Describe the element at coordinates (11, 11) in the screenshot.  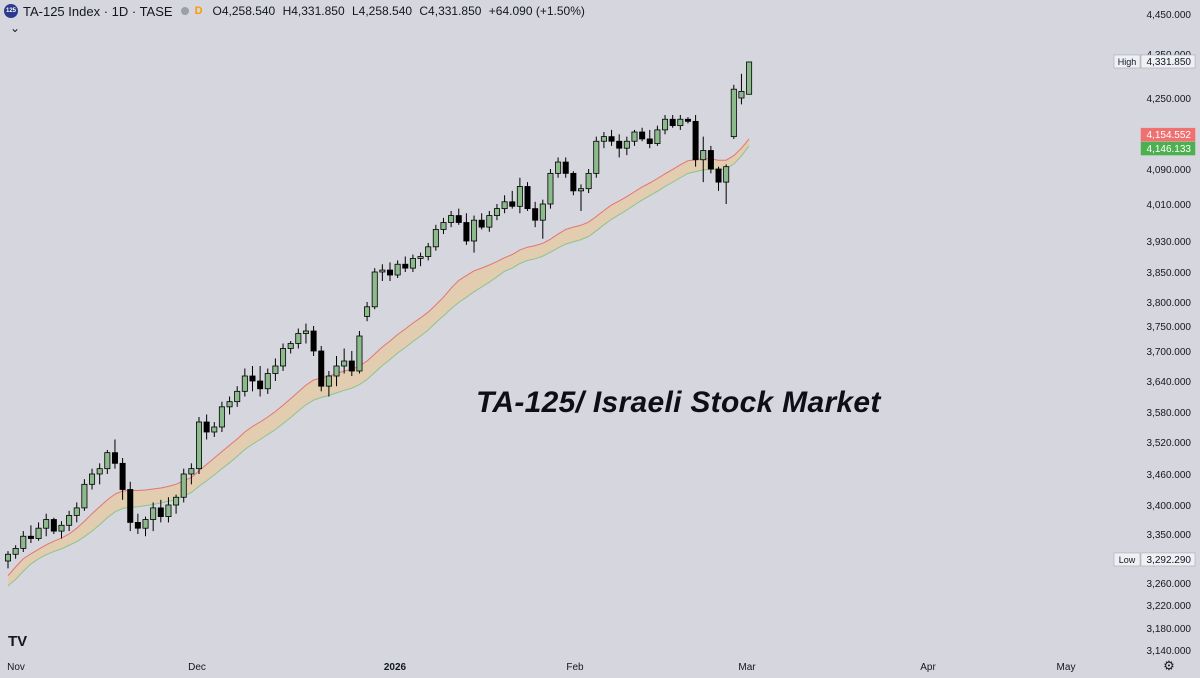
I see `symbol-logo-icon: 125` at that location.